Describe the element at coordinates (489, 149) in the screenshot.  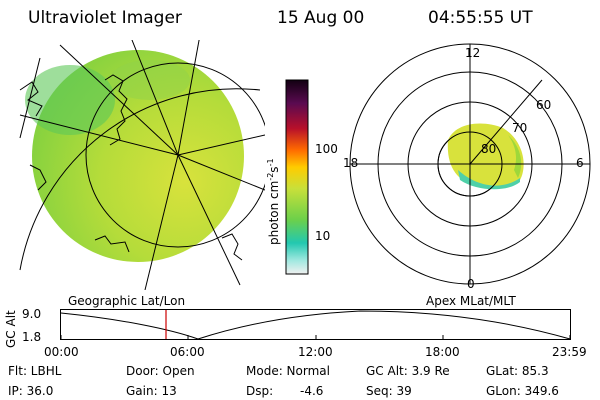
I see `lat-label-80: 80` at that location.